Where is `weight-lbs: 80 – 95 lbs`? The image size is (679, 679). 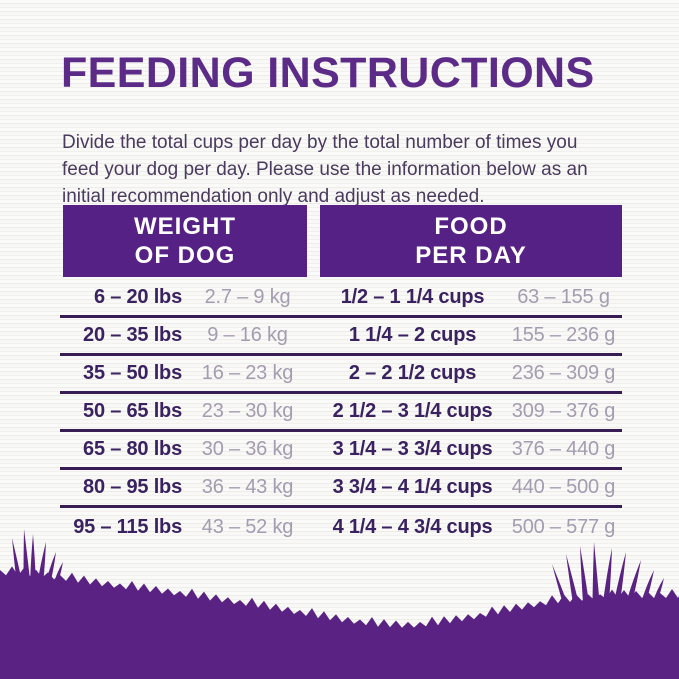
weight-lbs: 80 – 95 lbs is located at coordinates (132, 487).